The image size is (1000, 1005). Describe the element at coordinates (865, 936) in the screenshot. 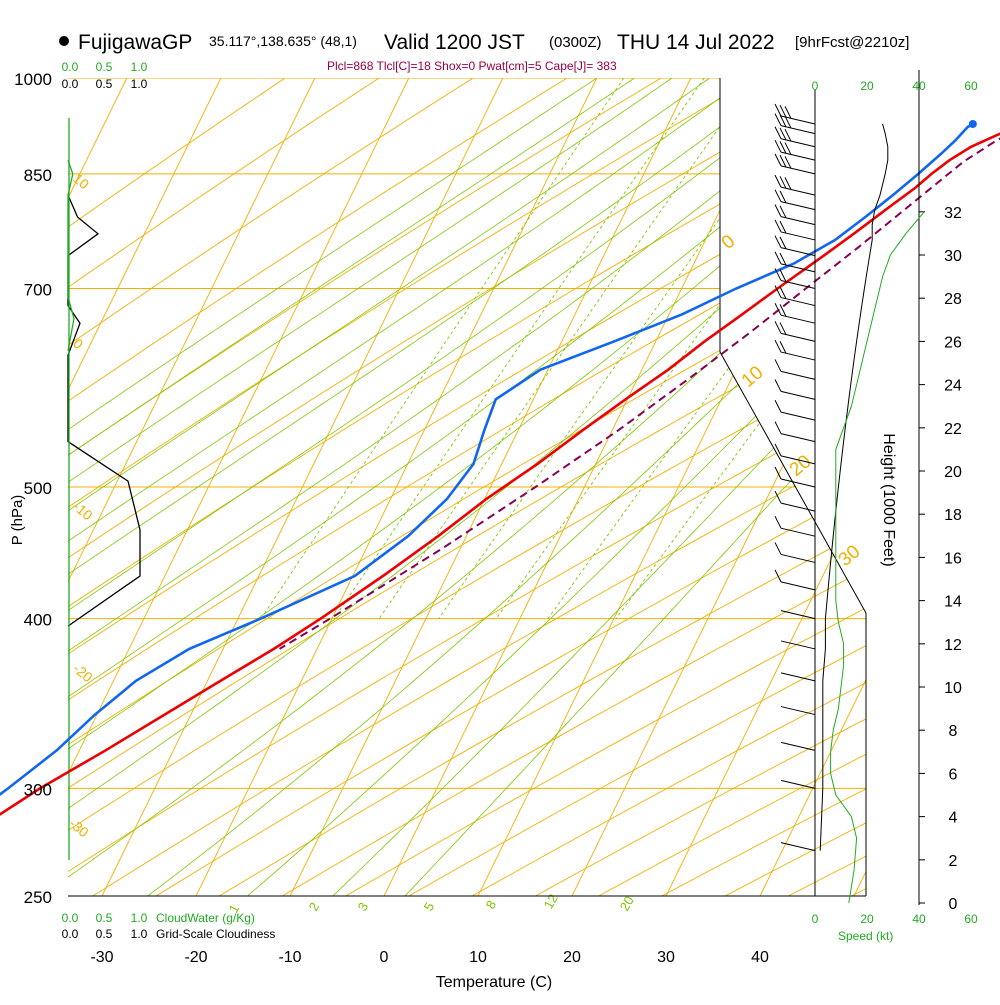

I see `speed-axis-label: Speed (kt)` at that location.